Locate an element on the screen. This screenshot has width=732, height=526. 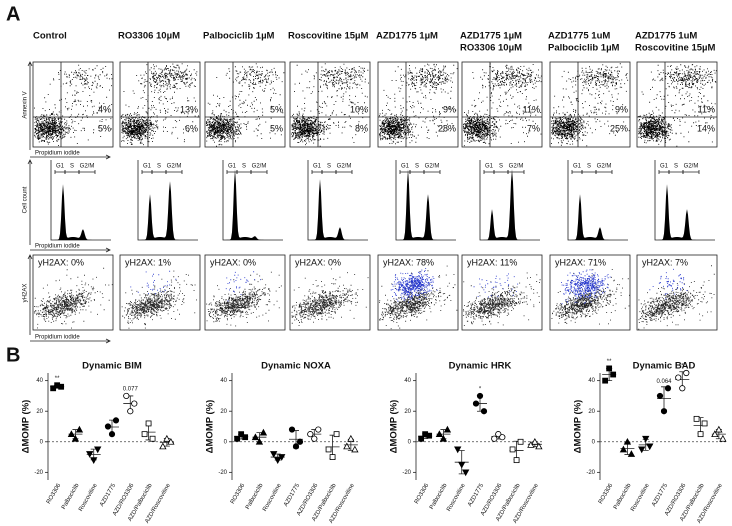
percent-label: 11% is located at coordinates (531, 109).